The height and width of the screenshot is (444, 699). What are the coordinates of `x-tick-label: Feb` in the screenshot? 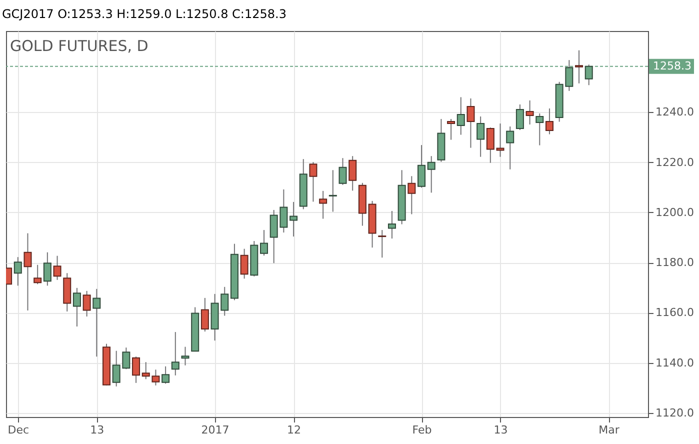 It's located at (422, 430).